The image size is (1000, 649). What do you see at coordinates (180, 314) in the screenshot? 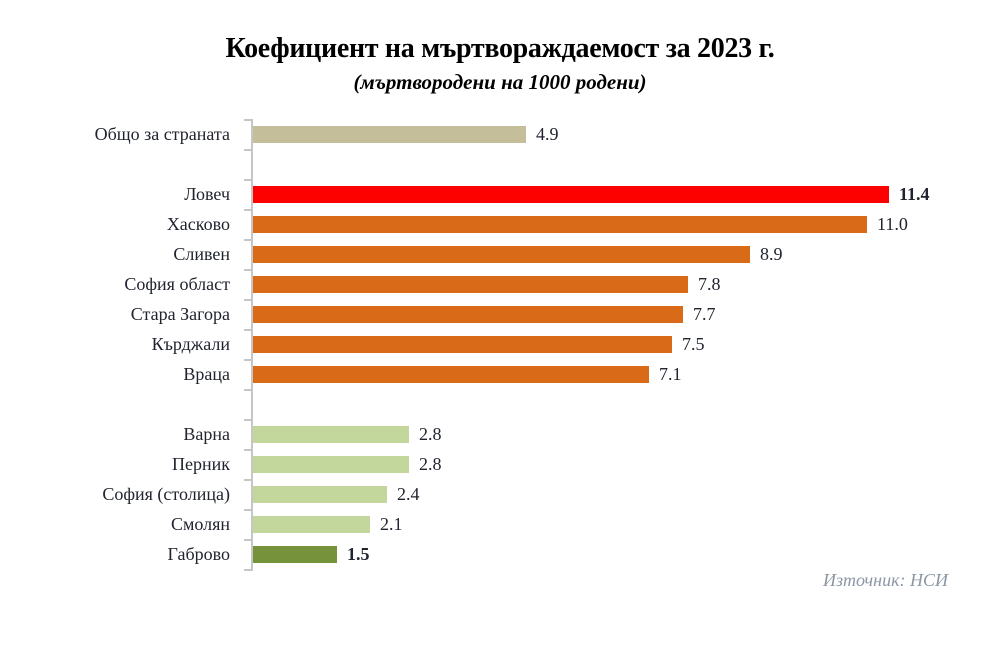
I see `category-label: Стара Загора` at bounding box center [180, 314].